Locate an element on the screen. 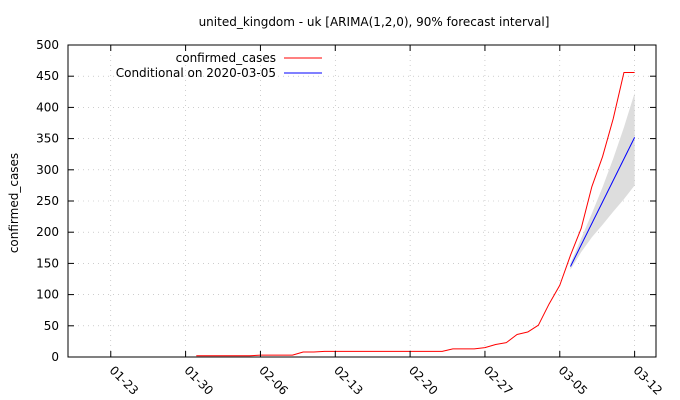 The width and height of the screenshot is (680, 400). y-axis-title: confirmed_cases is located at coordinates (14, 203).